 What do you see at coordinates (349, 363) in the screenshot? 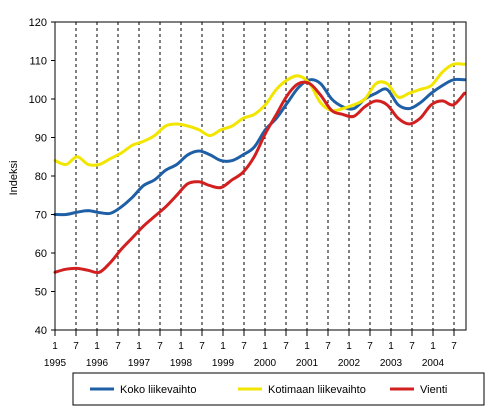
I see `x-year-label: 2002` at bounding box center [349, 363].